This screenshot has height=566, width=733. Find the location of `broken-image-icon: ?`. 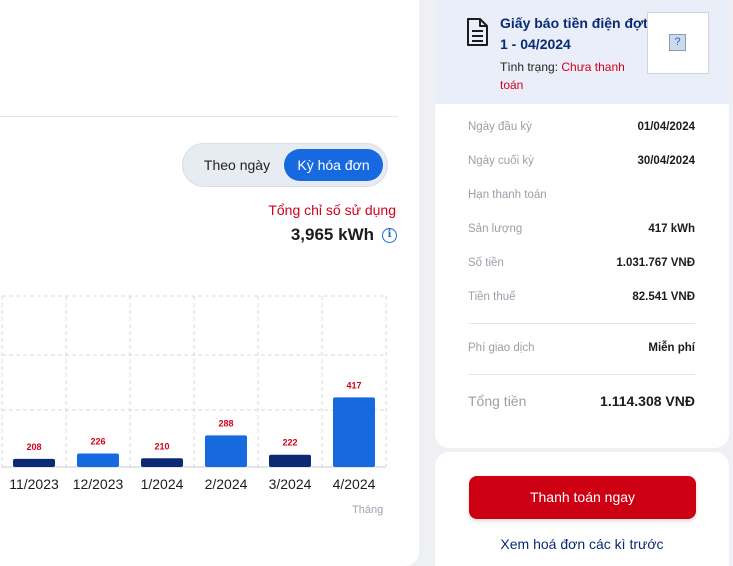

broken-image-icon: ? is located at coordinates (677, 42).